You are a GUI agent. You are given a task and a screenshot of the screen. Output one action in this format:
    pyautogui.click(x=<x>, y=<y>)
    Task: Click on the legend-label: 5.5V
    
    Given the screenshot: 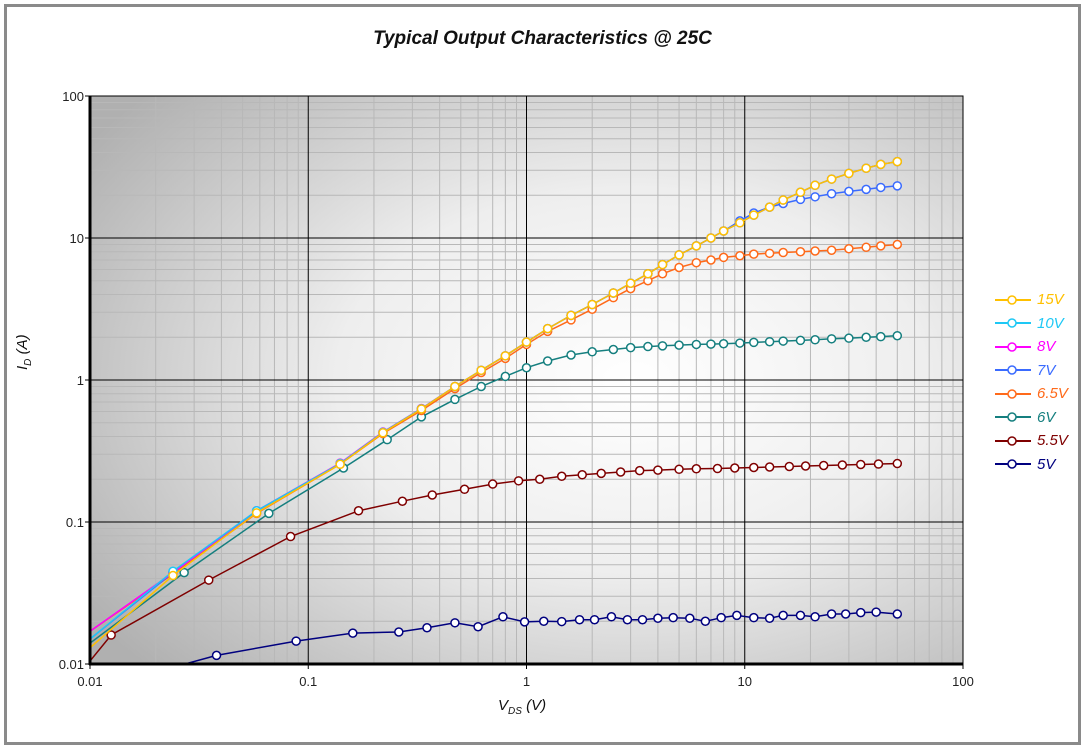 What is the action you would take?
    pyautogui.click(x=1052, y=441)
    